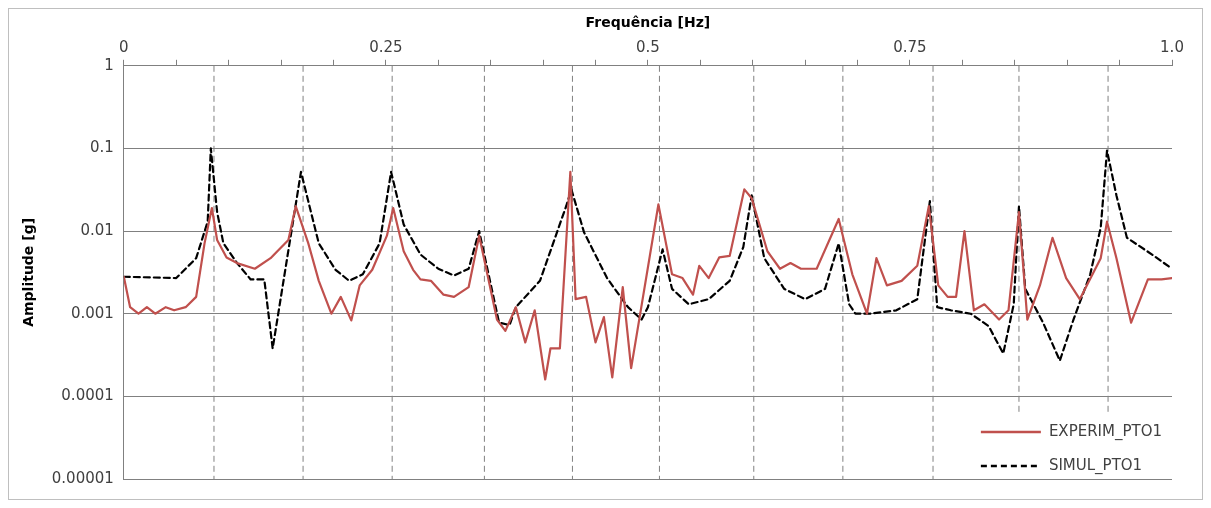  What do you see at coordinates (92, 312) in the screenshot?
I see `y-tick-label: 0.001` at bounding box center [92, 312].